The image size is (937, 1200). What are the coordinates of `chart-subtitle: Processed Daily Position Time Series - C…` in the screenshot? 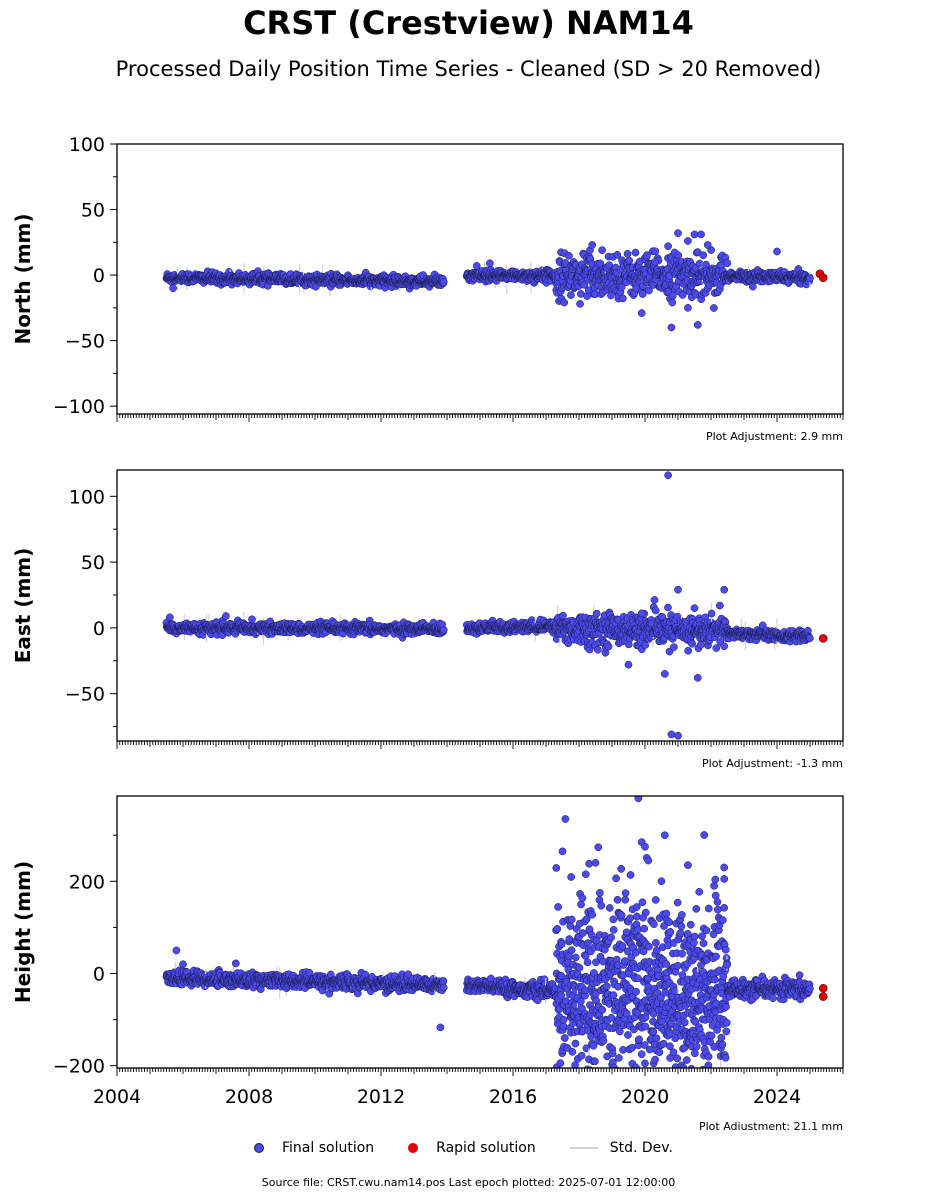 It's located at (468, 69).